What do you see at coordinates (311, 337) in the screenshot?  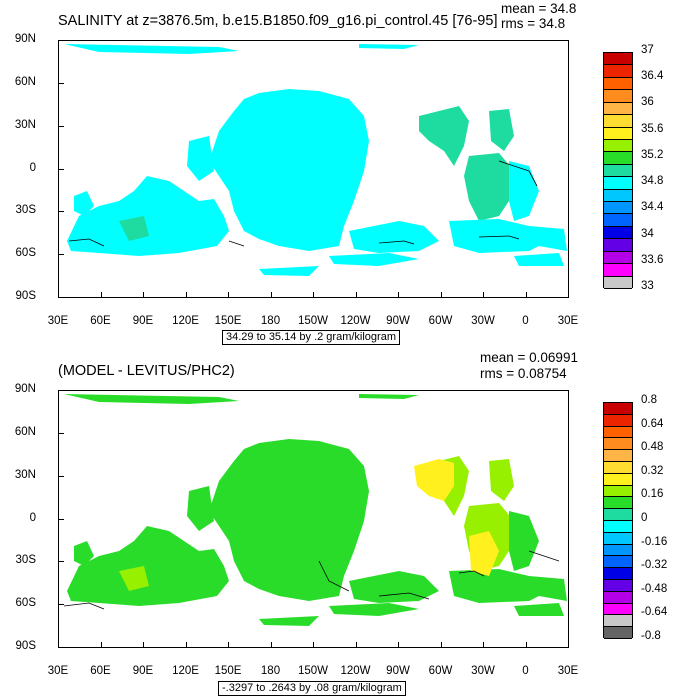 I see `contour-range-label: 34.29 to 35.14 by .2 gram/kilogram` at bounding box center [311, 337].